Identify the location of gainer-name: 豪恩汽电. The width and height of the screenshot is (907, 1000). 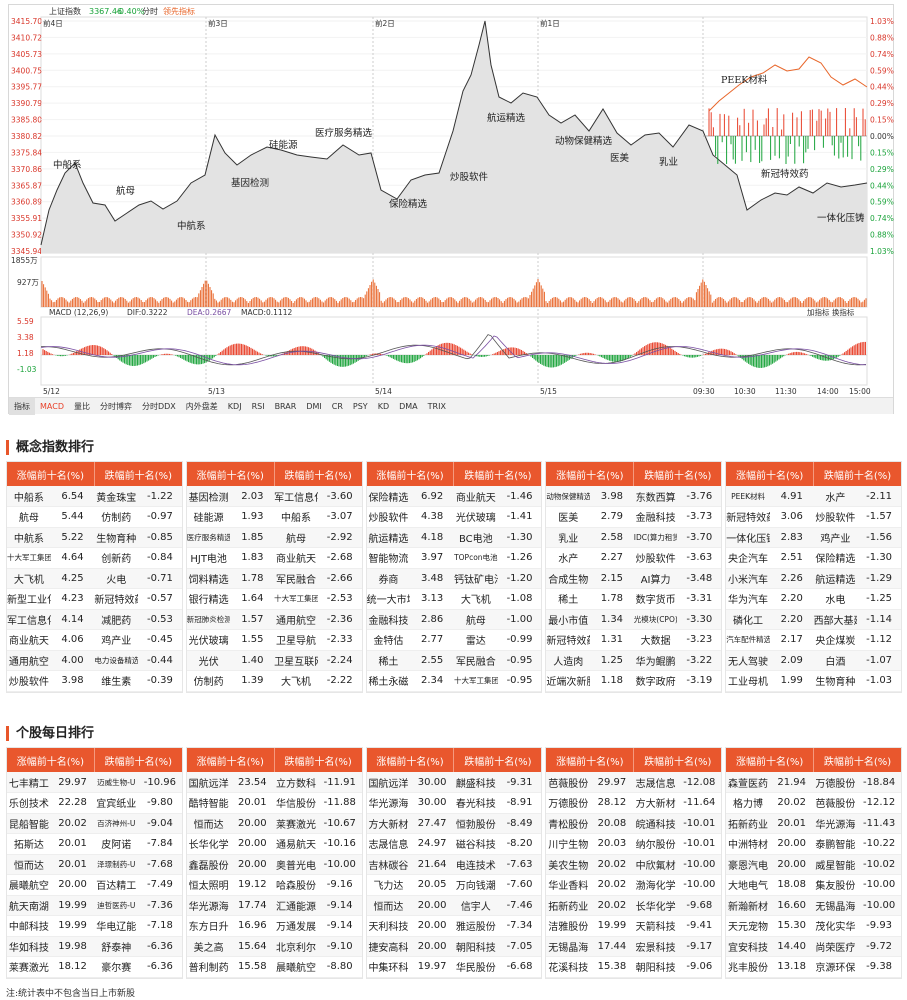
(748, 864).